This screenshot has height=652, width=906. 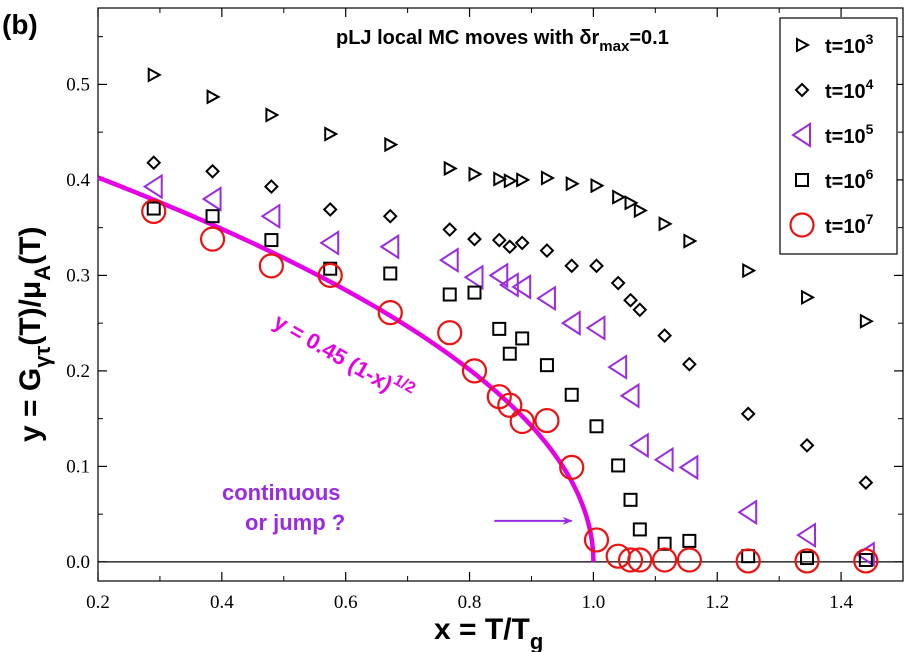 I want to click on y-tick-label: 0.0, so click(x=78, y=562).